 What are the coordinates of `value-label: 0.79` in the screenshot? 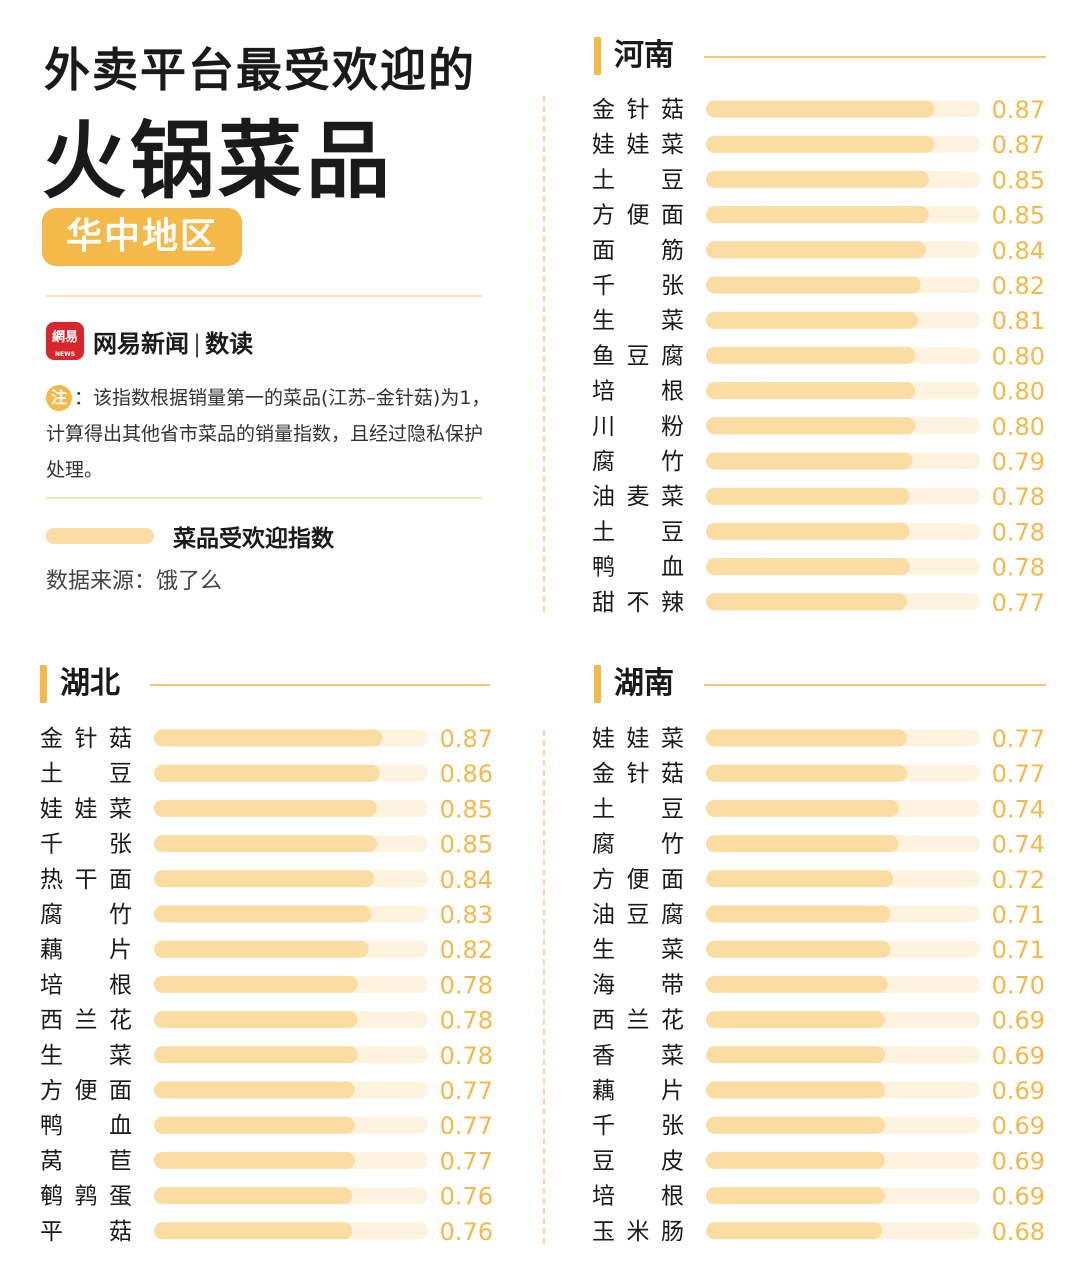 It's located at (1018, 462).